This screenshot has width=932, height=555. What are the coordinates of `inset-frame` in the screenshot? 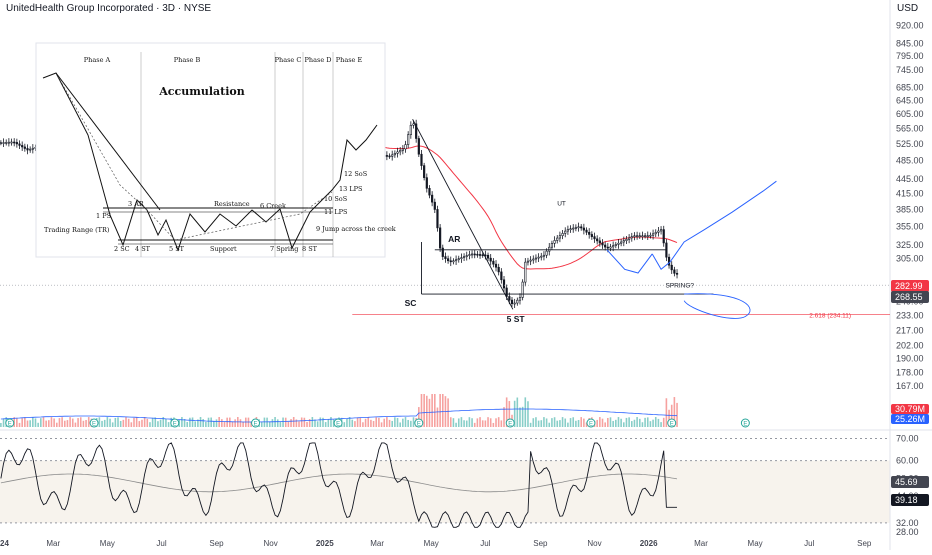 It's located at (210, 150).